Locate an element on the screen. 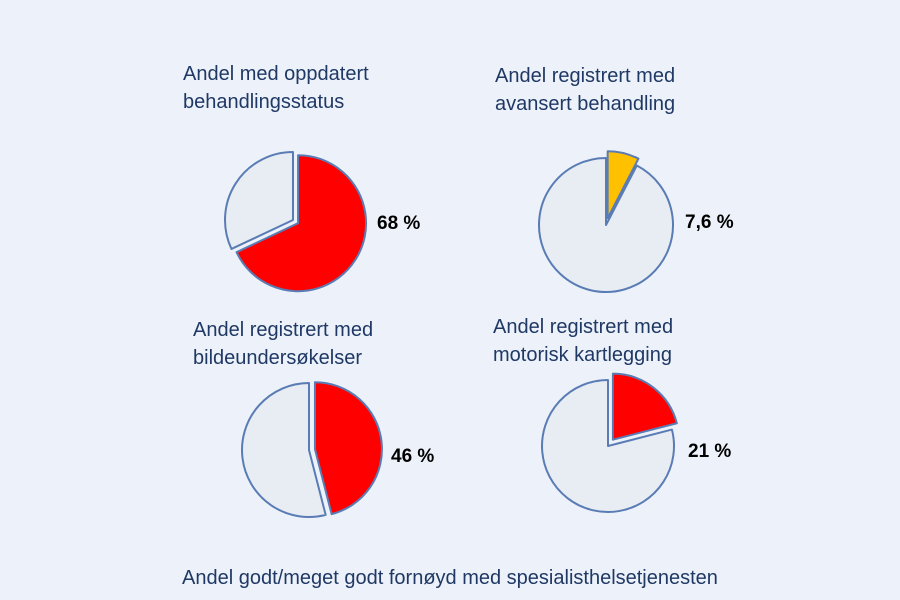 The width and height of the screenshot is (900, 600). chart-4-title-line-2: motorisk kartlegging is located at coordinates (582, 355).